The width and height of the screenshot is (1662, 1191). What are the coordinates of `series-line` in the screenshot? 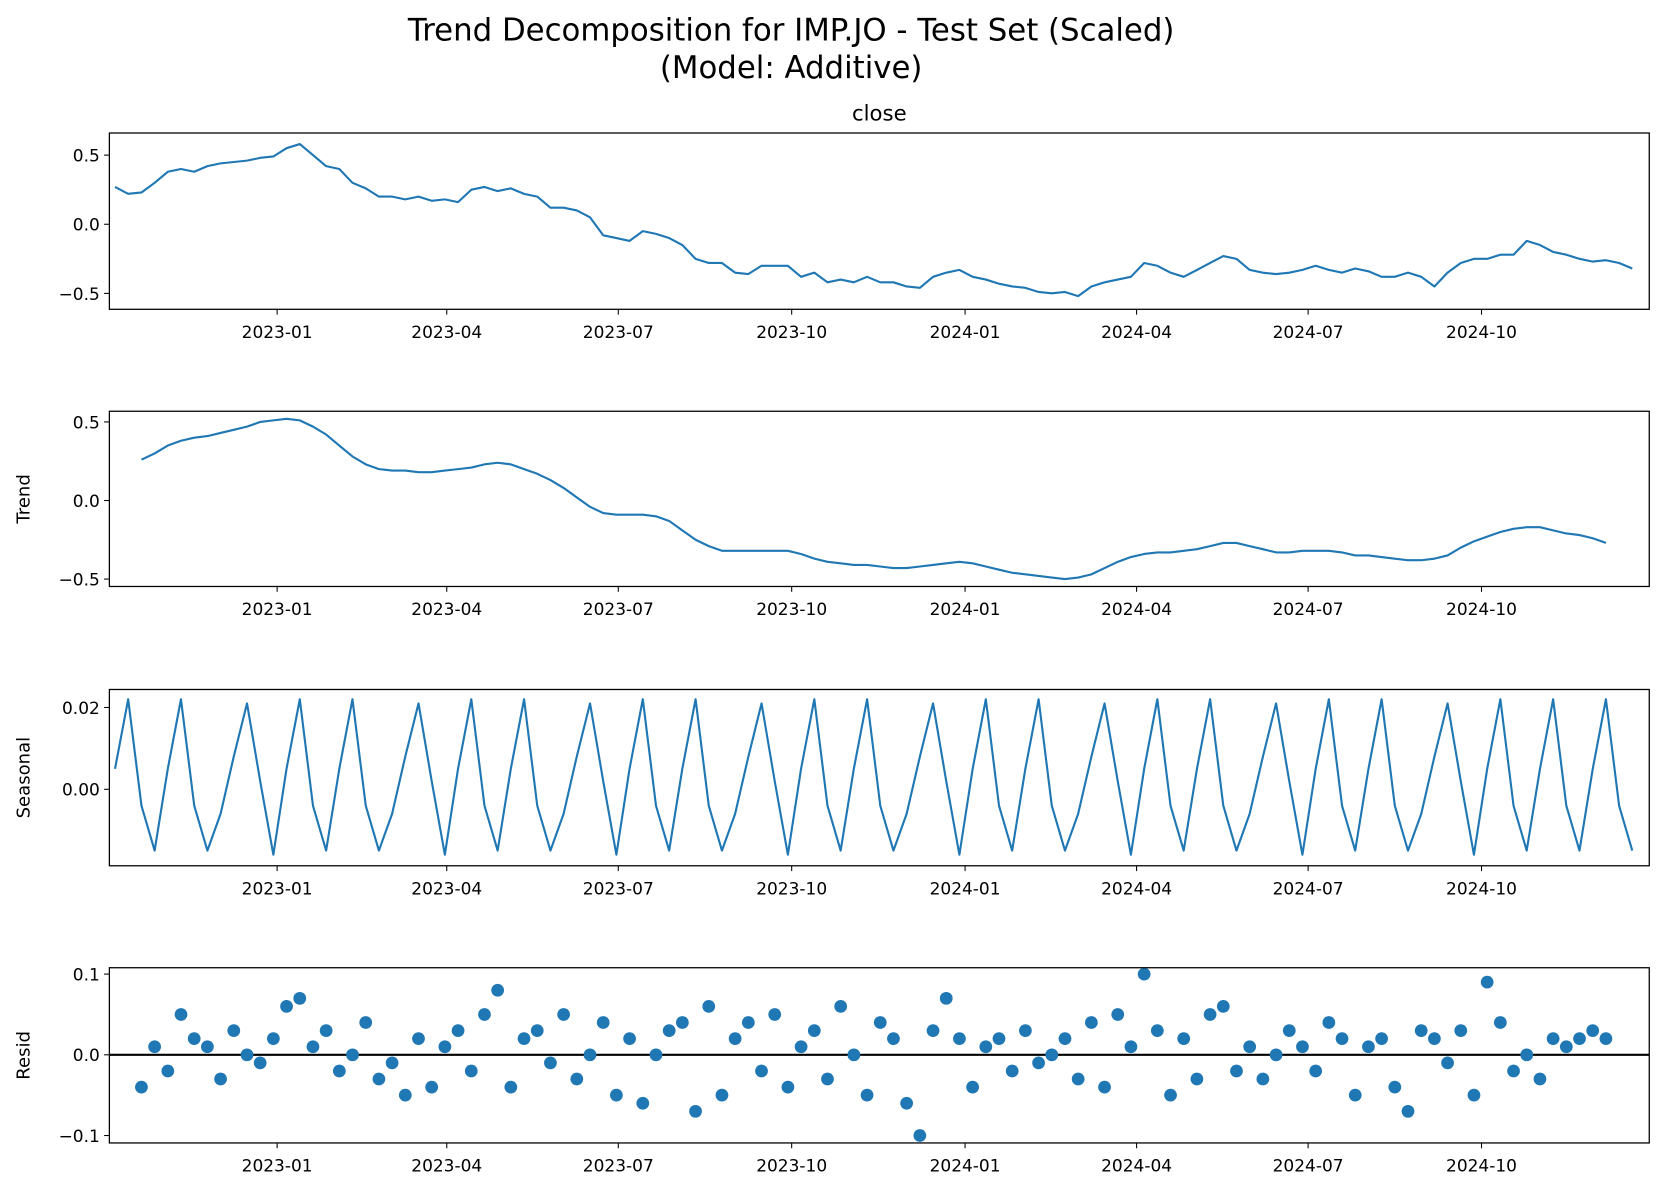 It's located at (873, 499).